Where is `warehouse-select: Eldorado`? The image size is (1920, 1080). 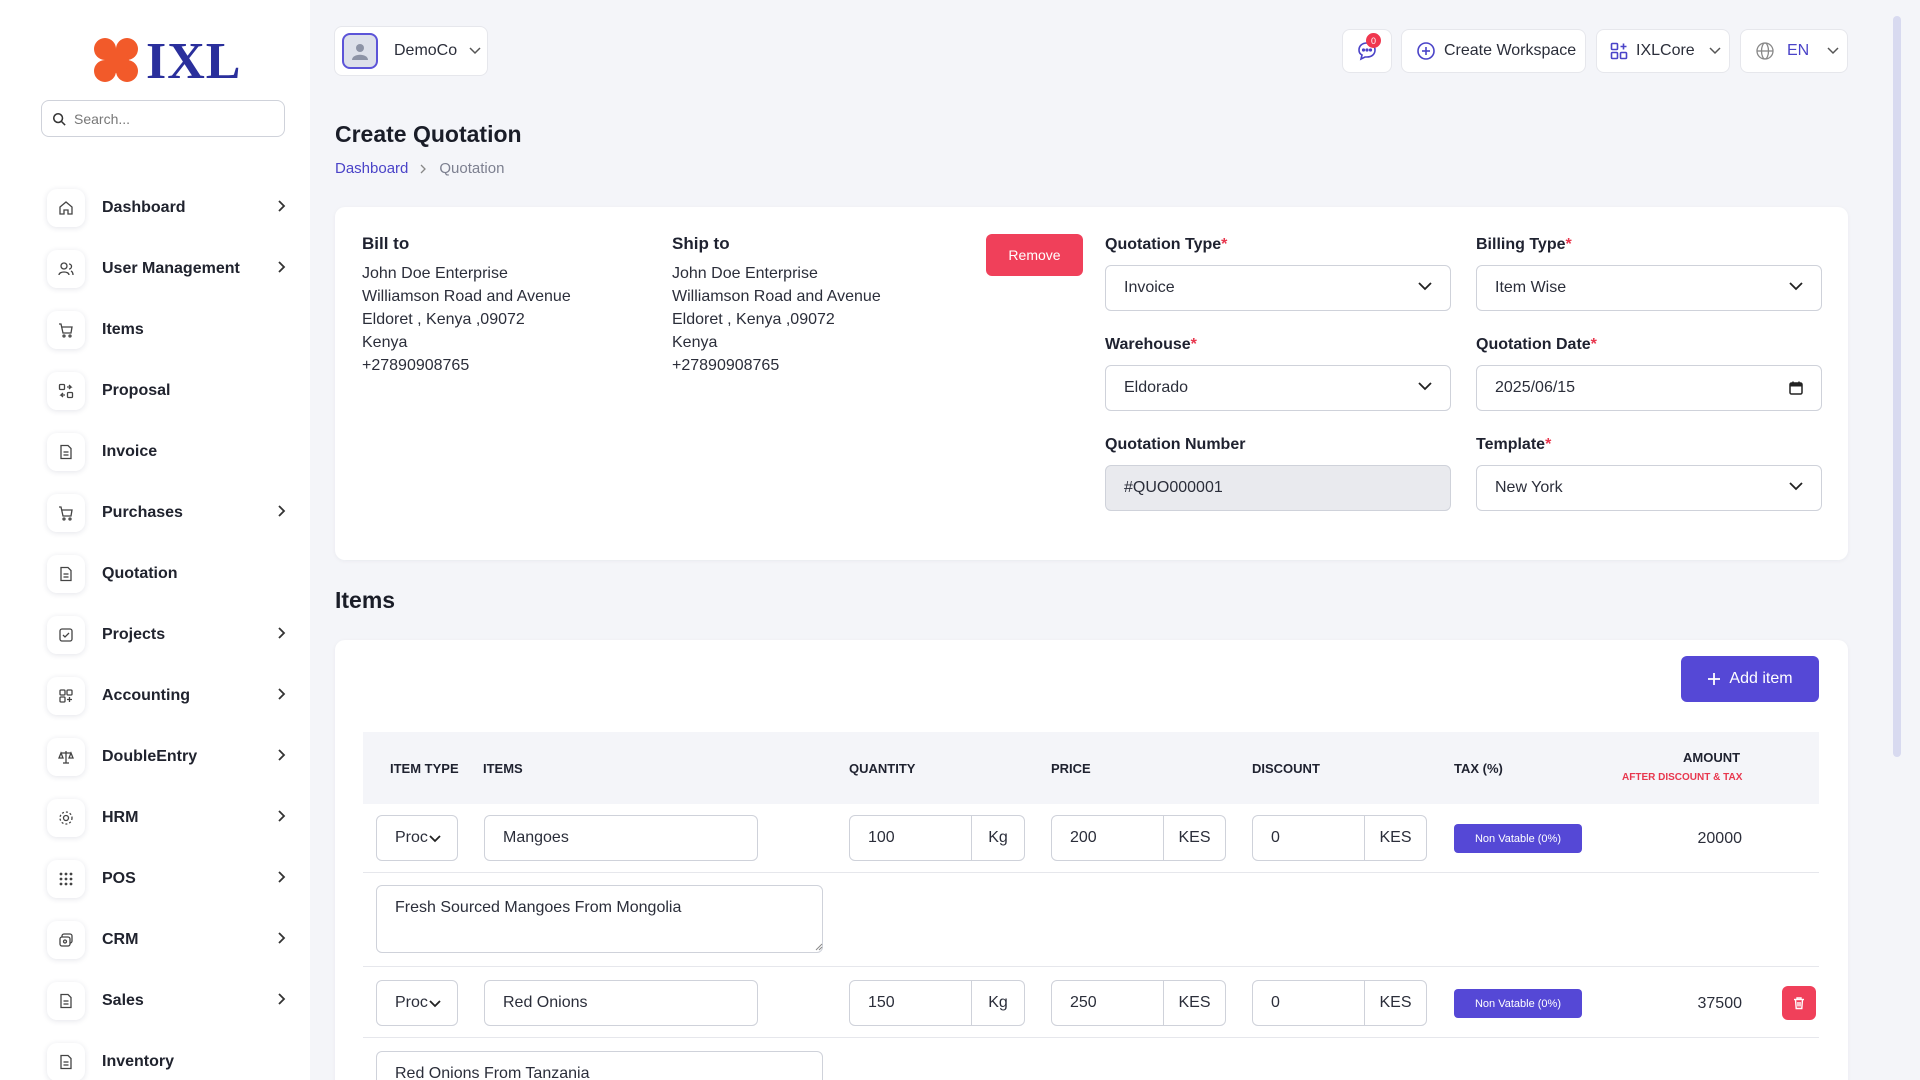
warehouse-select: Eldorado is located at coordinates (1278, 388).